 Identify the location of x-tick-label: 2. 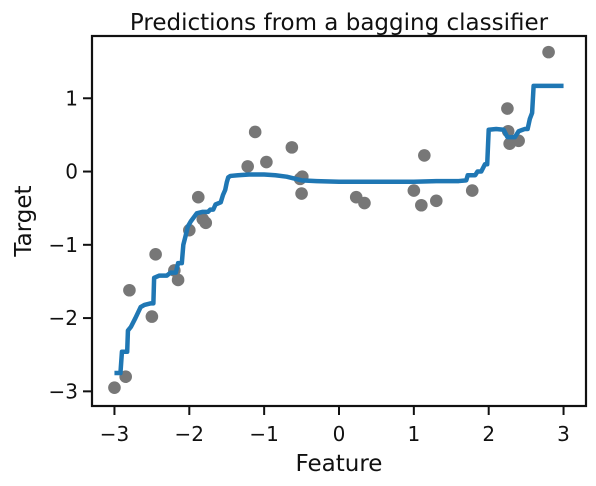
(488, 434).